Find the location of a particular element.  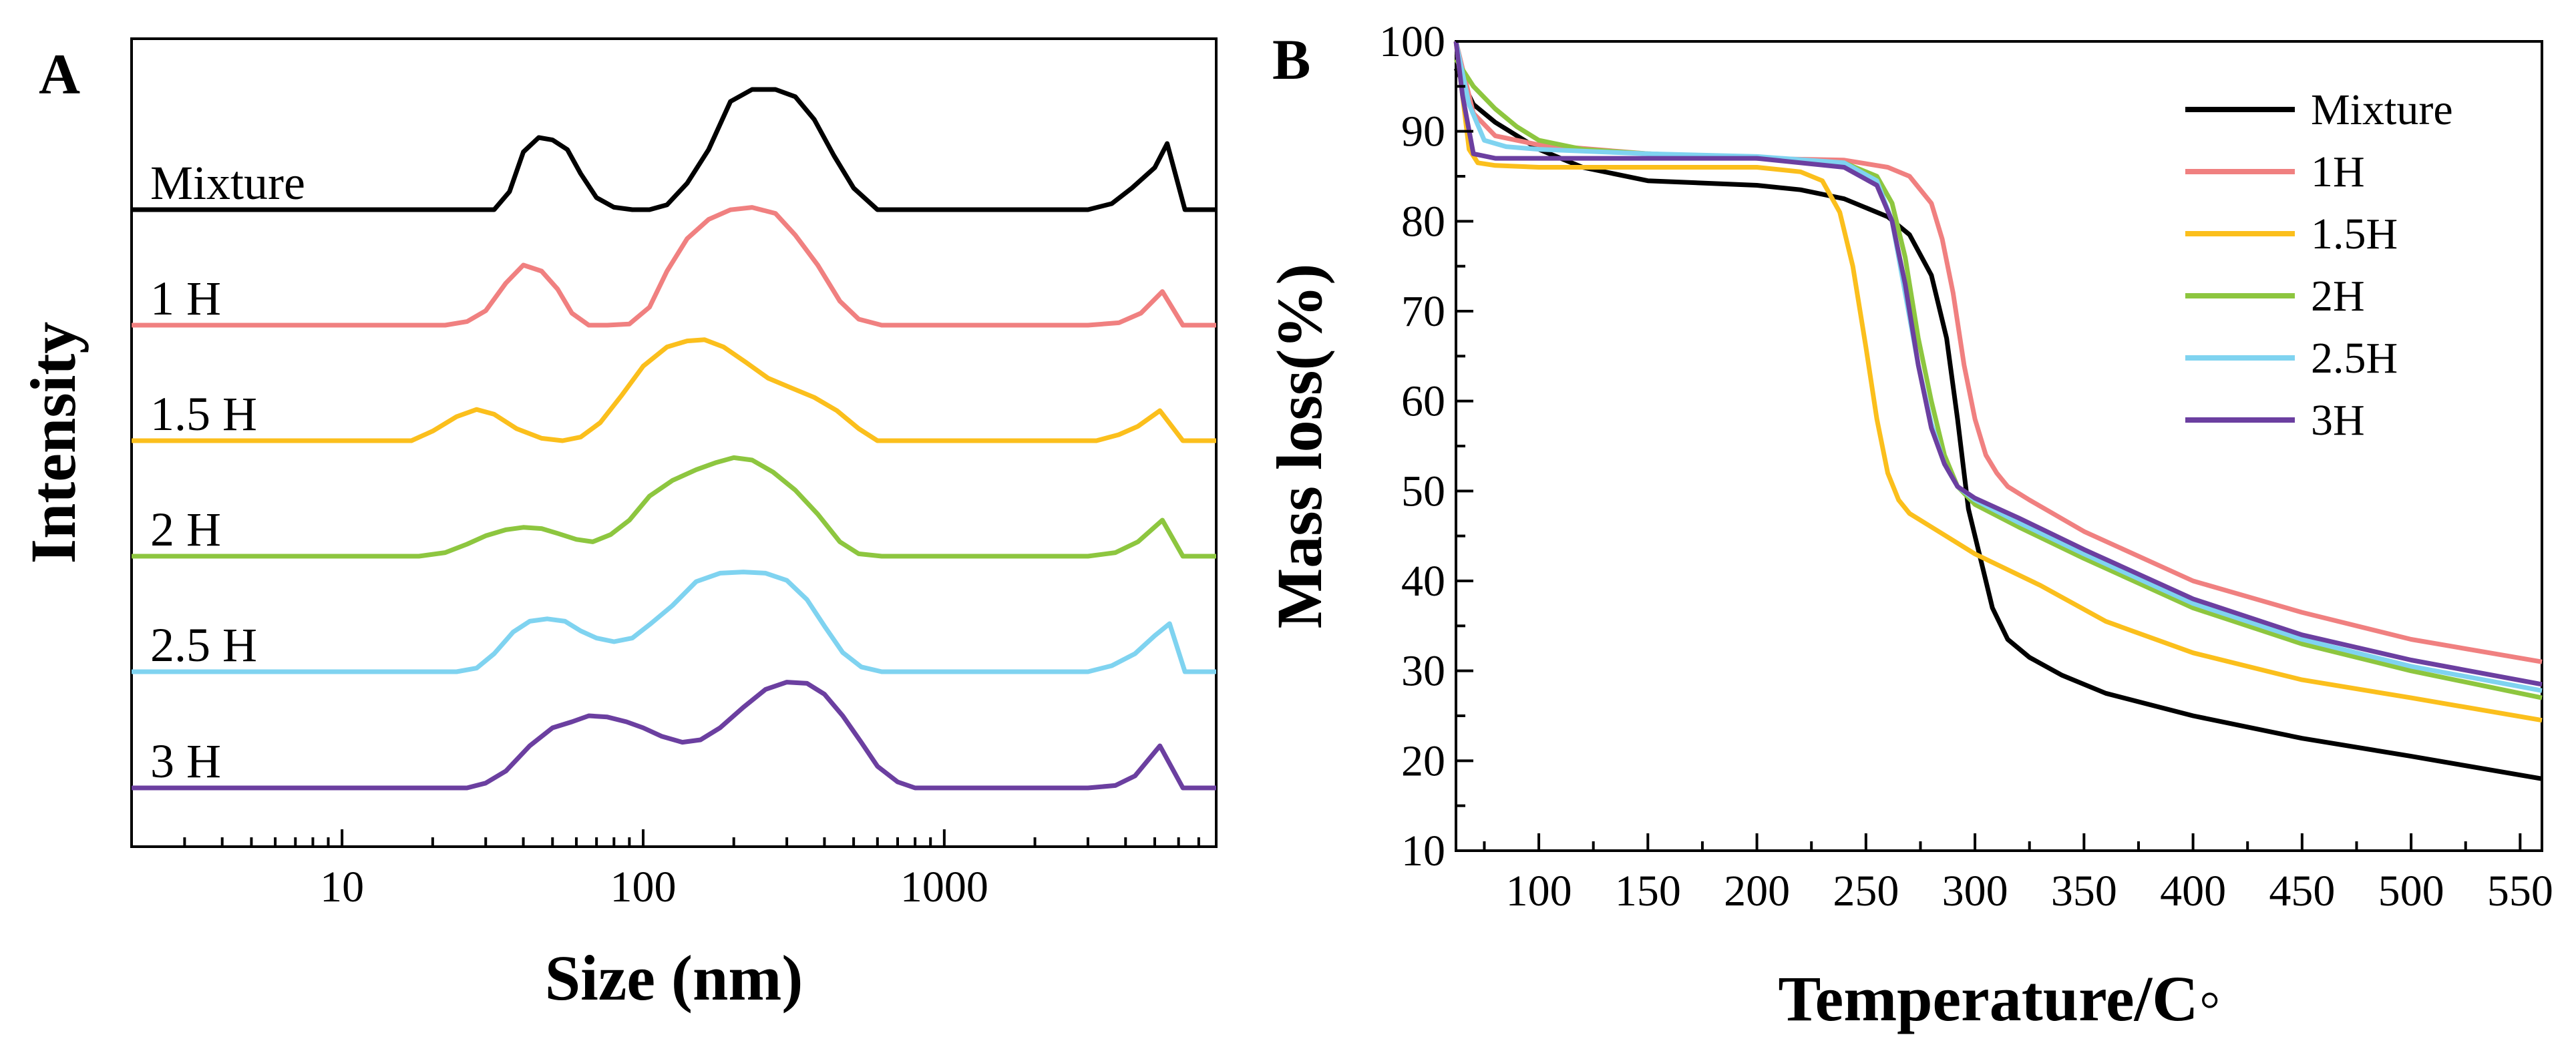

x-tick-label: 350 is located at coordinates (2084, 891).